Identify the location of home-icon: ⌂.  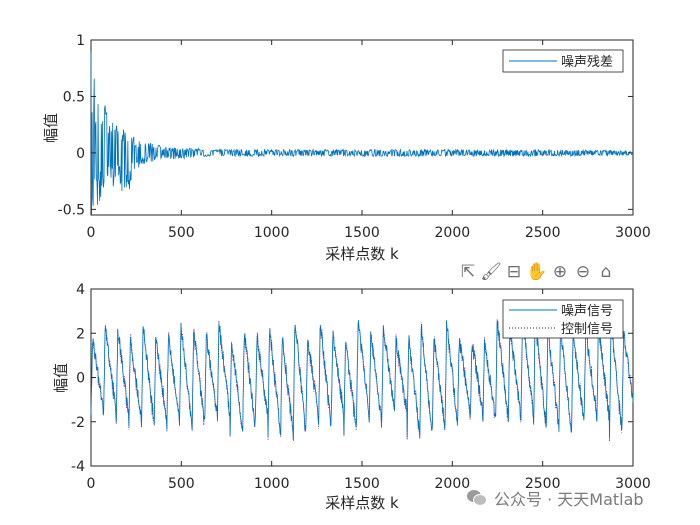
(606, 272).